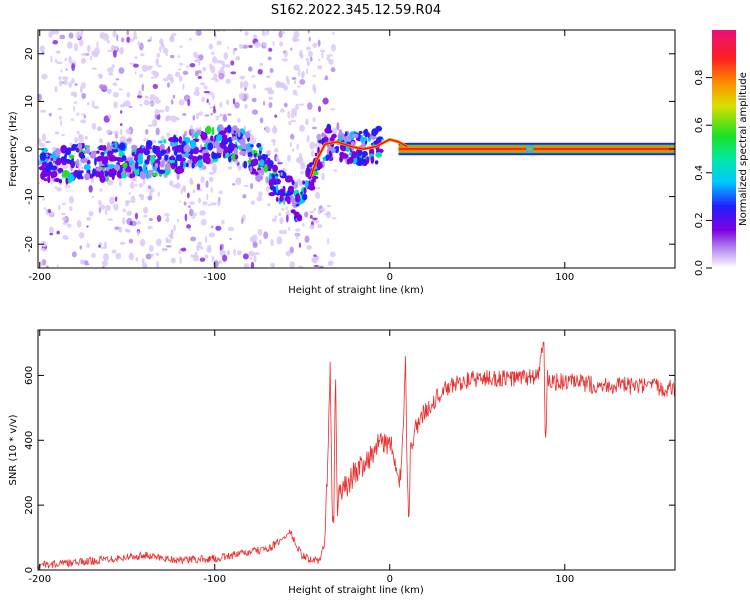 This screenshot has width=750, height=600. What do you see at coordinates (29, 375) in the screenshot?
I see `y-tick-label: 600` at bounding box center [29, 375].